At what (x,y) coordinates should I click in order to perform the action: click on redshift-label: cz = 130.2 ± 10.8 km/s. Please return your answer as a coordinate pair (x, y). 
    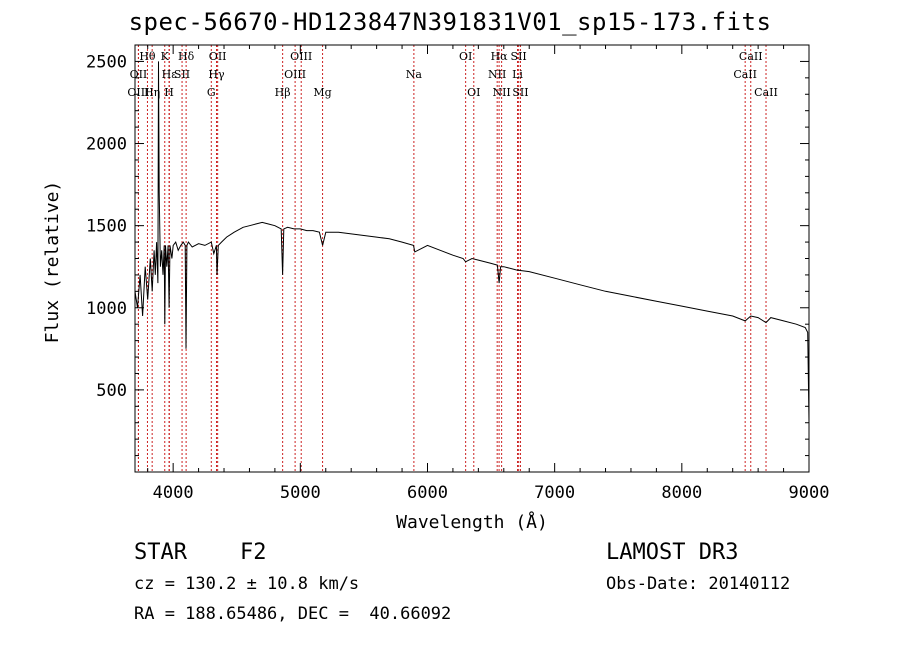
    Looking at the image, I should click on (247, 584).